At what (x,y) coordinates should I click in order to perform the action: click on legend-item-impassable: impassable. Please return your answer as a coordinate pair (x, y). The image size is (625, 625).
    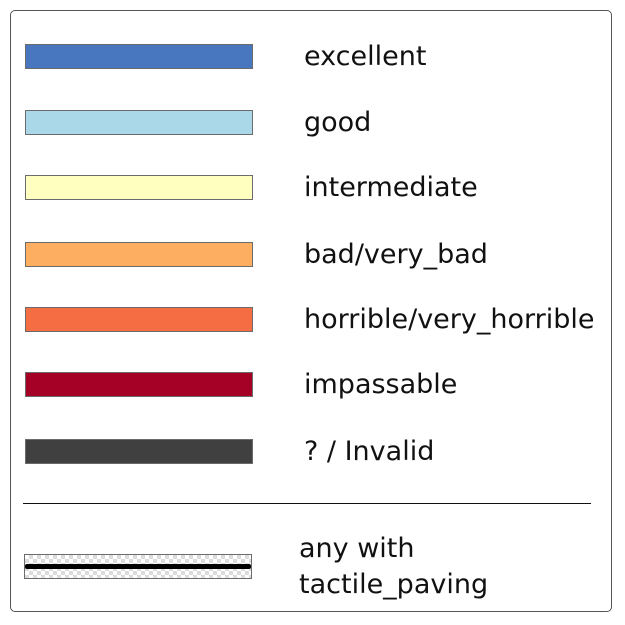
    Looking at the image, I should click on (311, 385).